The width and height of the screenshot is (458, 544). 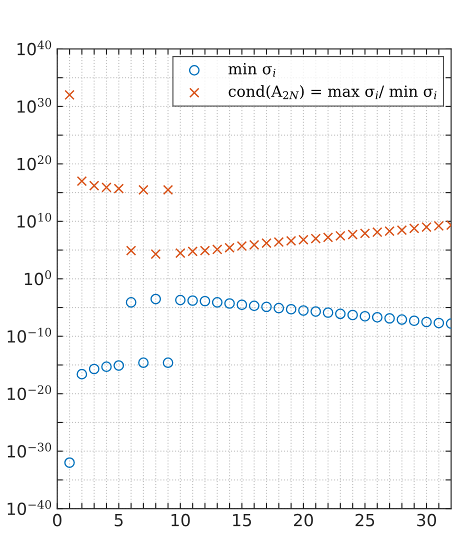 I want to click on x-tick-label: 0, so click(x=57, y=520).